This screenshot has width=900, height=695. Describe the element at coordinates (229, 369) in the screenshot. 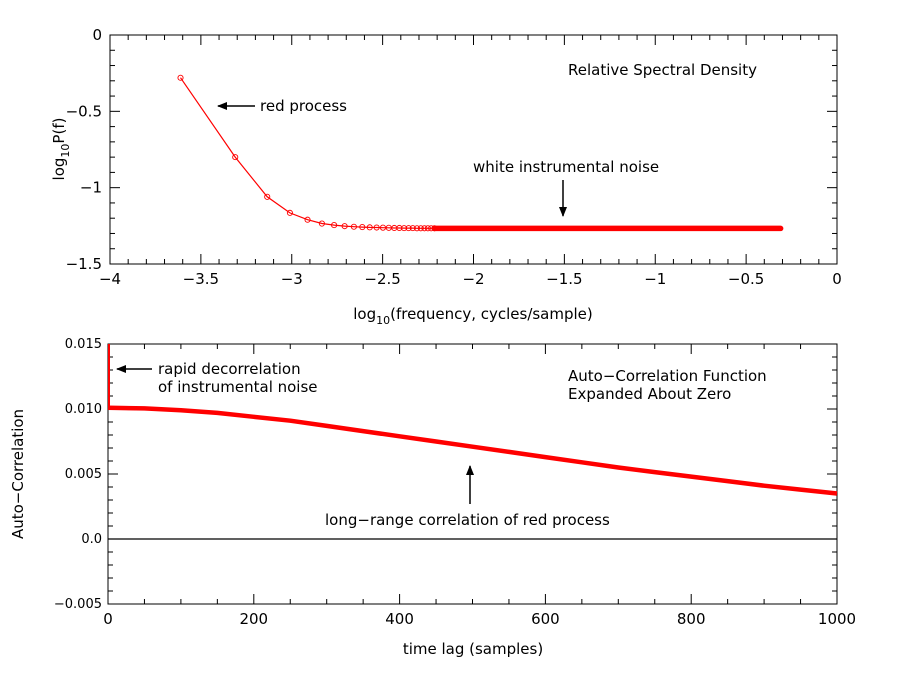

I see `label-rapid-decorrelation-1: rapid decorrelation` at that location.